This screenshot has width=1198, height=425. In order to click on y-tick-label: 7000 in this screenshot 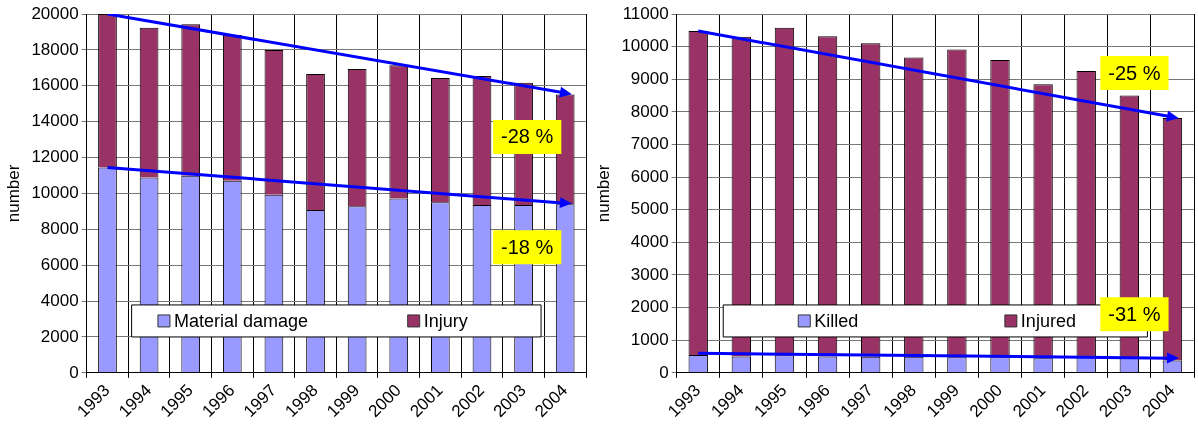, I will do `click(649, 144)`.